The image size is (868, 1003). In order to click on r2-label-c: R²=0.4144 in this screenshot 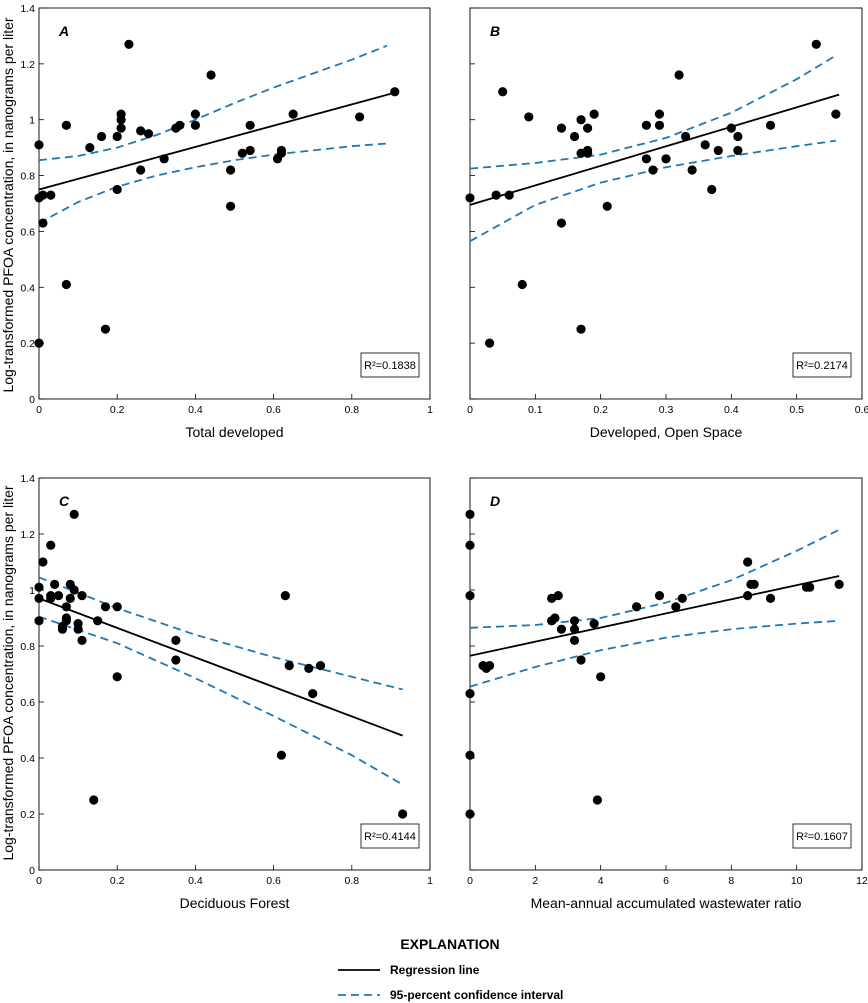, I will do `click(390, 837)`.